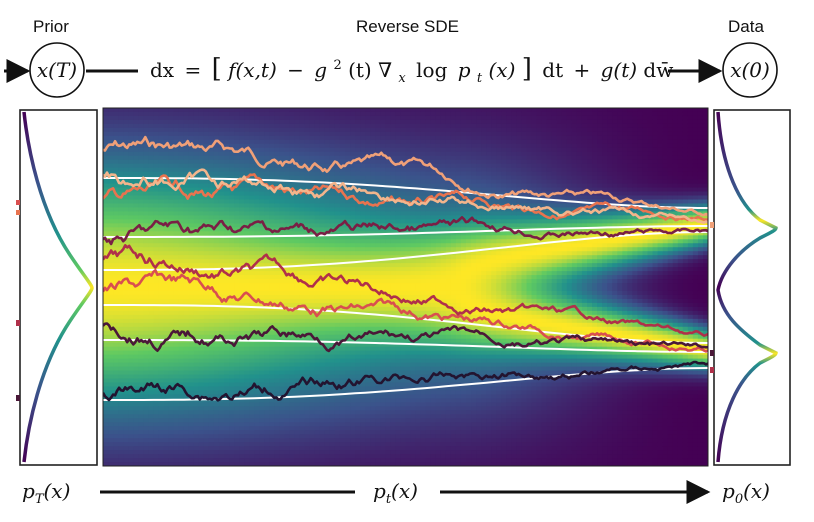 This screenshot has height=522, width=814. Describe the element at coordinates (431, 70) in the screenshot. I see `eq-log: log` at that location.